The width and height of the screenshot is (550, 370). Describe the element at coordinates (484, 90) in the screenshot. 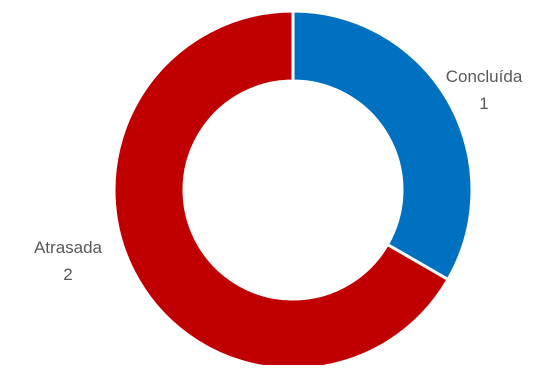

I see `data-label-concluida: Concluída 1` at that location.